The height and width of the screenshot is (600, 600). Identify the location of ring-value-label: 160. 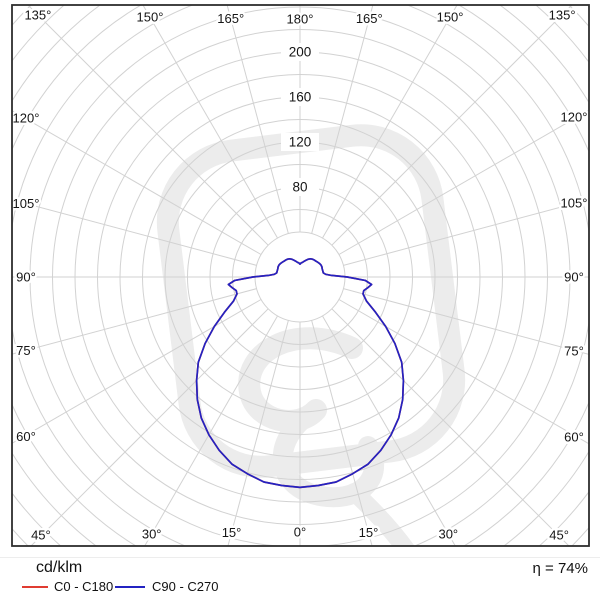
(300, 97).